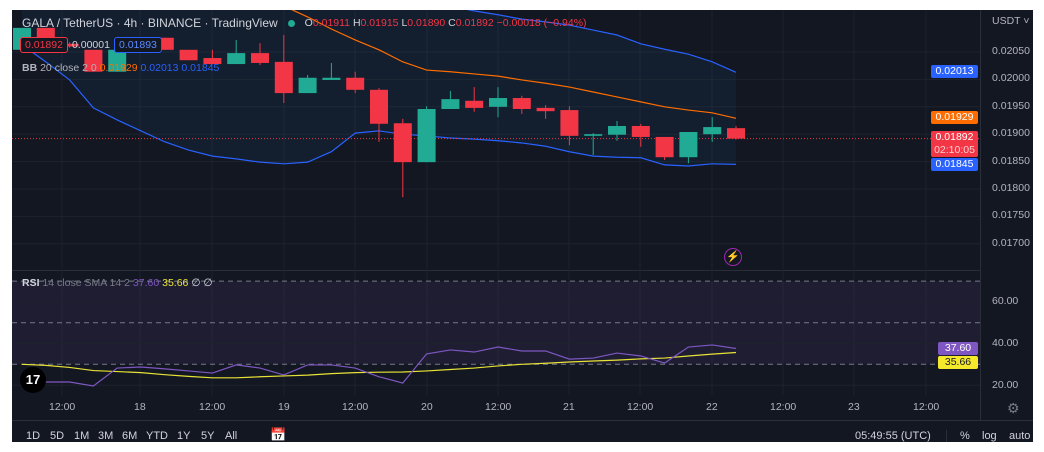 The width and height of the screenshot is (1044, 452). I want to click on rsi-legend: RSI 14 close SMA 14 2 37.60 35.66 ∅ ∅, so click(117, 283).